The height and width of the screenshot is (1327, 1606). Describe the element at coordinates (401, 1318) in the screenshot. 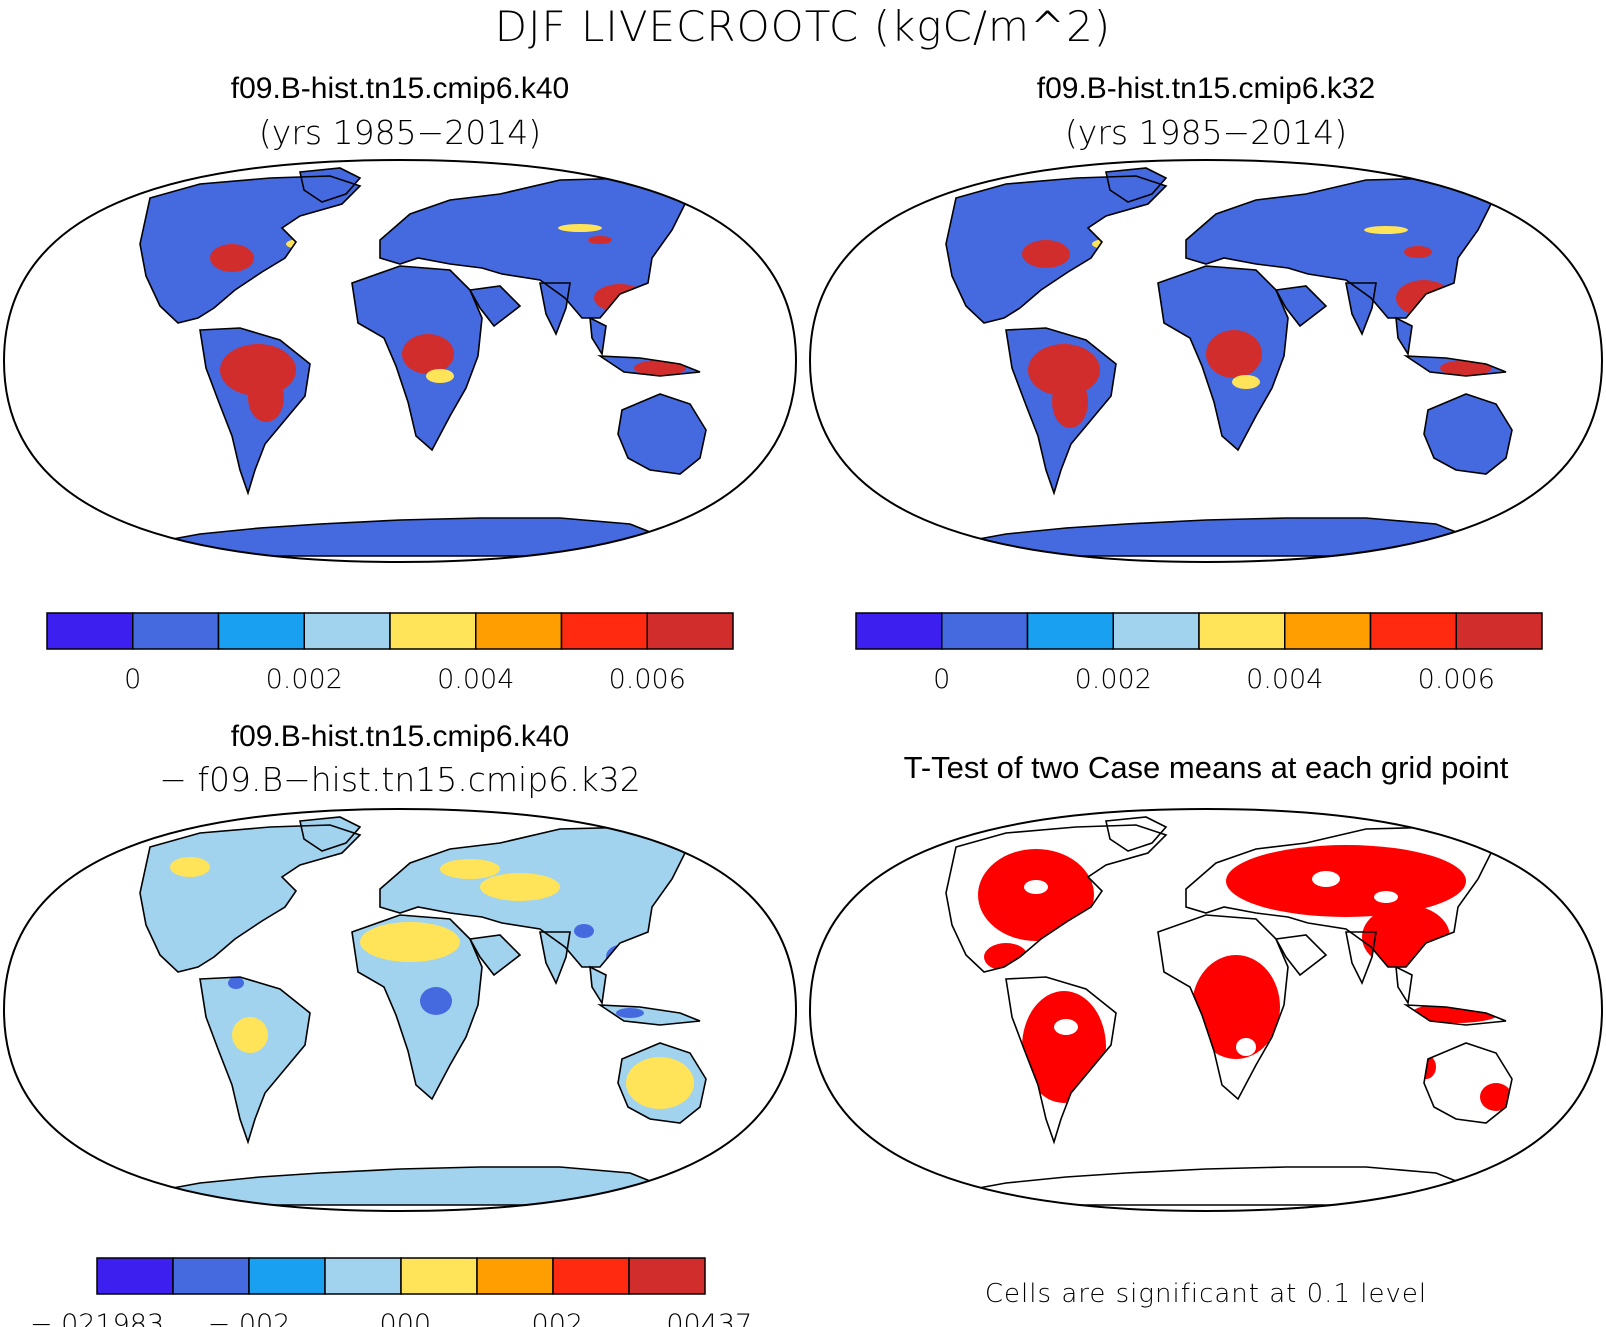

I see `colorbar-label: .000` at that location.